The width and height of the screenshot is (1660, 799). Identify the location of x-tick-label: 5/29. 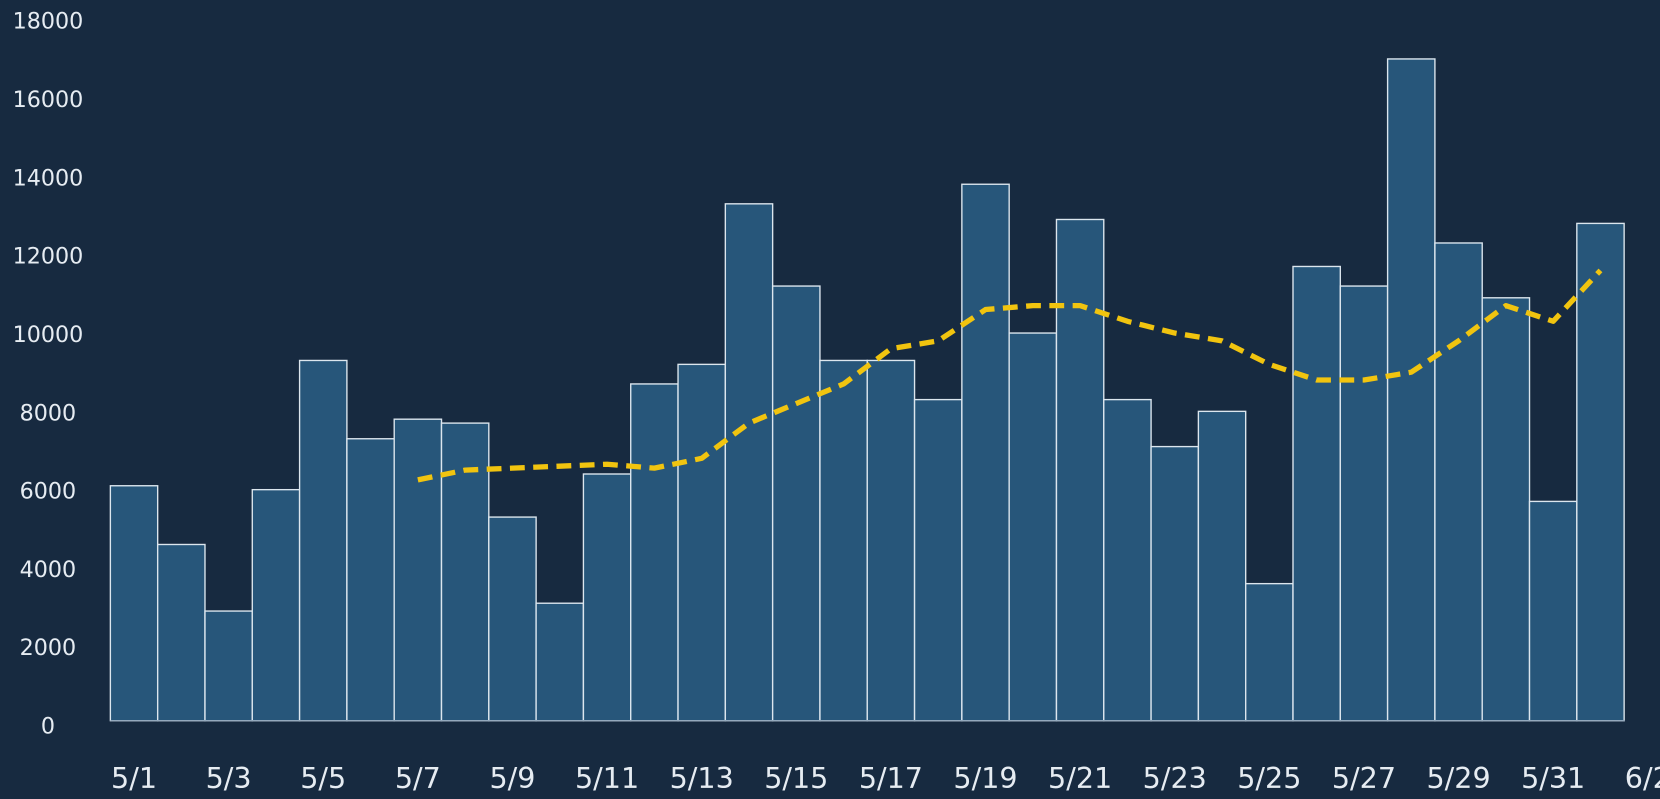
(1458, 778).